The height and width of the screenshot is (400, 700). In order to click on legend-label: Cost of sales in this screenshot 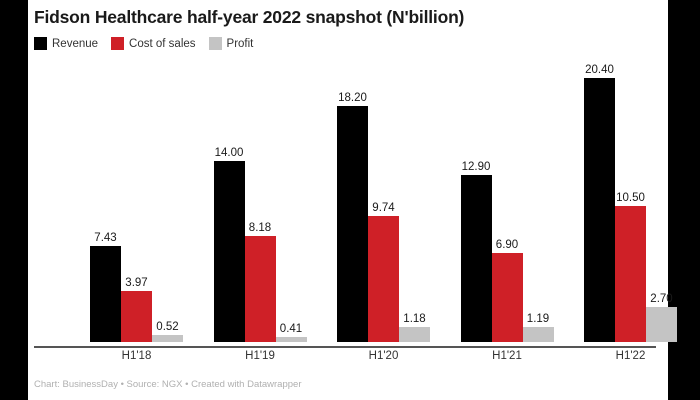, I will do `click(162, 43)`.